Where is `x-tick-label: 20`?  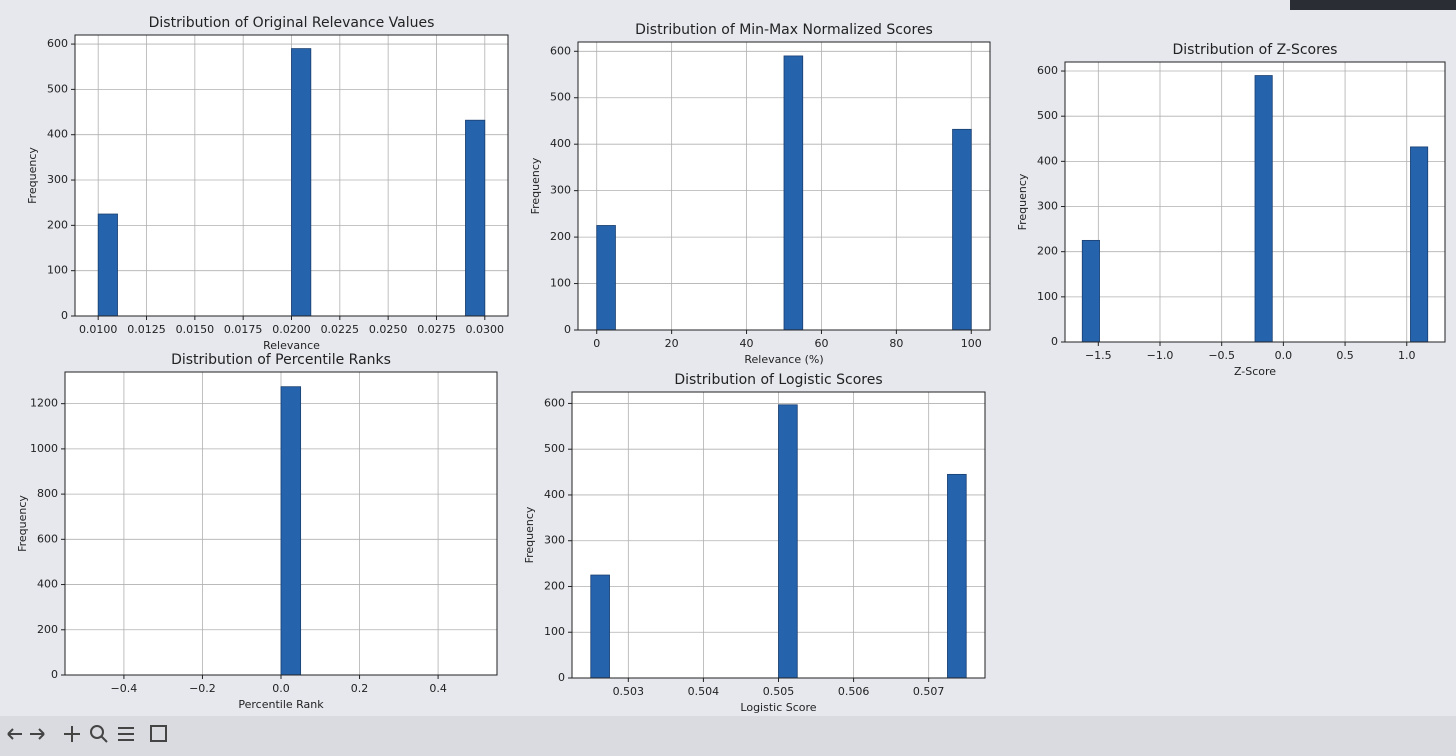 x-tick-label: 20 is located at coordinates (672, 343).